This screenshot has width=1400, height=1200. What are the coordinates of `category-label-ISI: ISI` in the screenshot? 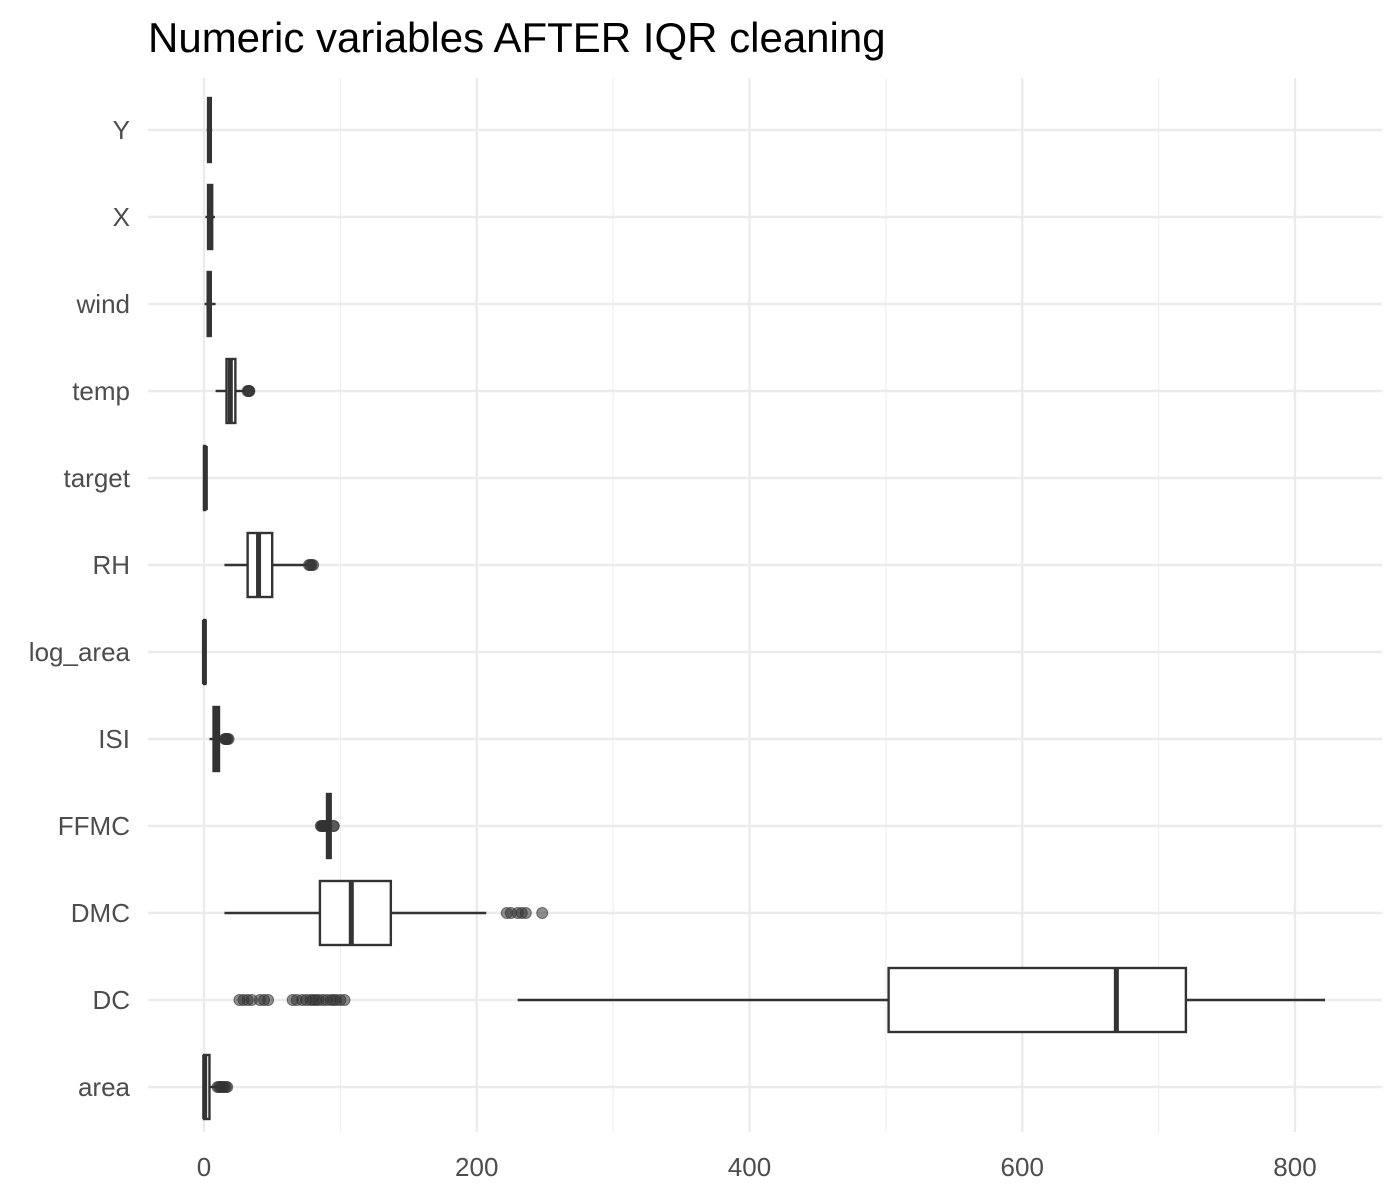 It's located at (114, 739).